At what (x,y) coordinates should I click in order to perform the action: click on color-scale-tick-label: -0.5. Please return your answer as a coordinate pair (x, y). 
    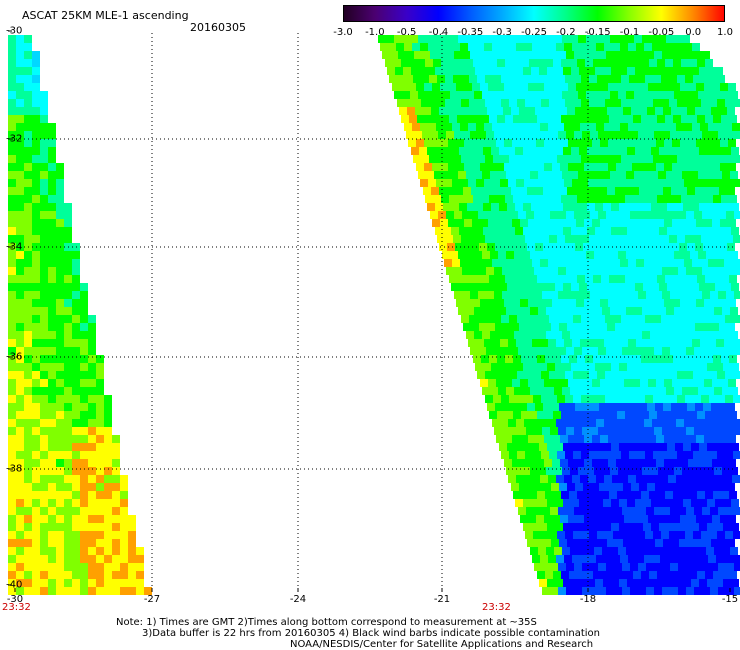
    Looking at the image, I should click on (406, 32).